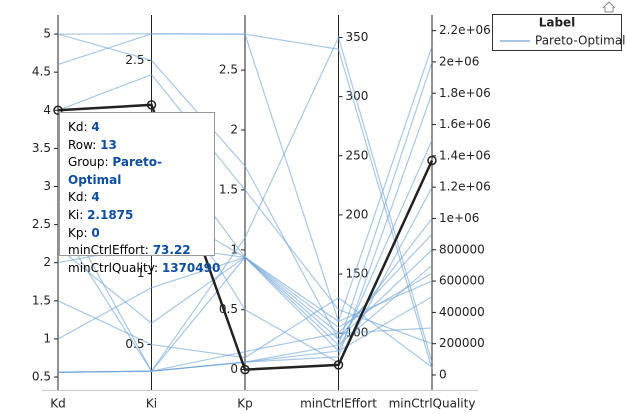 This screenshot has width=627, height=414. Describe the element at coordinates (465, 155) in the screenshot. I see `tick-label: 1.4e+06` at that location.